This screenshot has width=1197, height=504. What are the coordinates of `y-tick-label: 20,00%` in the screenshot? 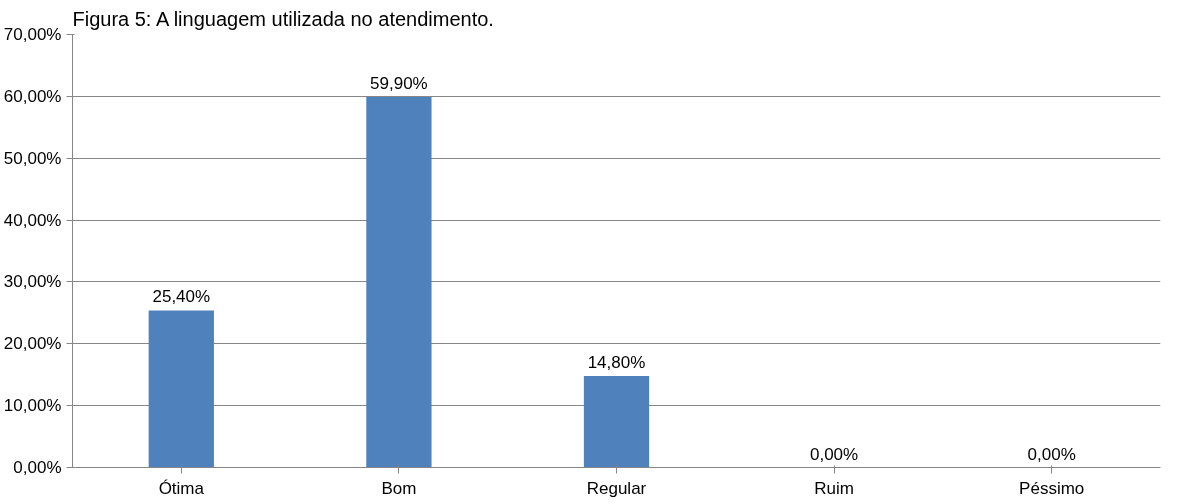 It's located at (32, 344).